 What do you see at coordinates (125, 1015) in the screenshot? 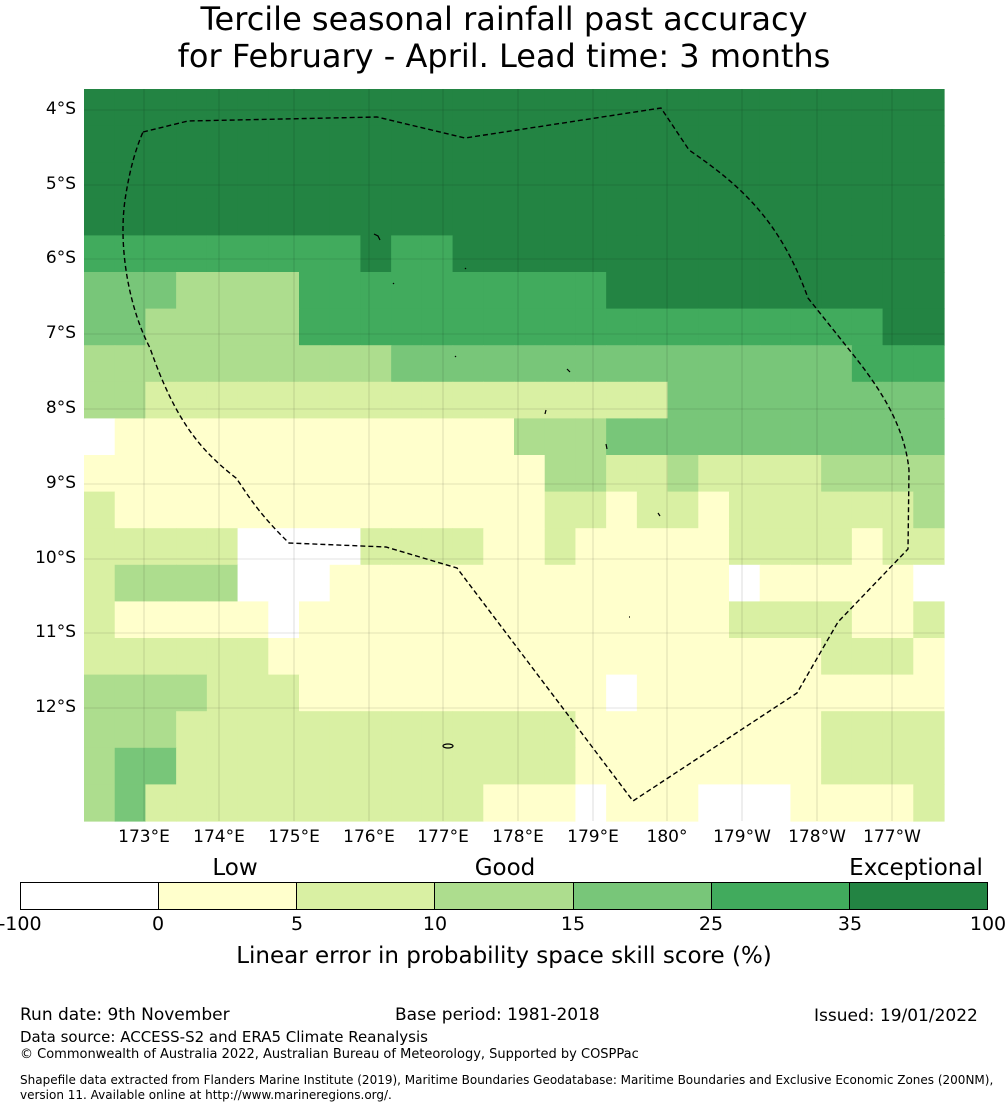
I see `run-date: Run date: 9th November` at bounding box center [125, 1015].